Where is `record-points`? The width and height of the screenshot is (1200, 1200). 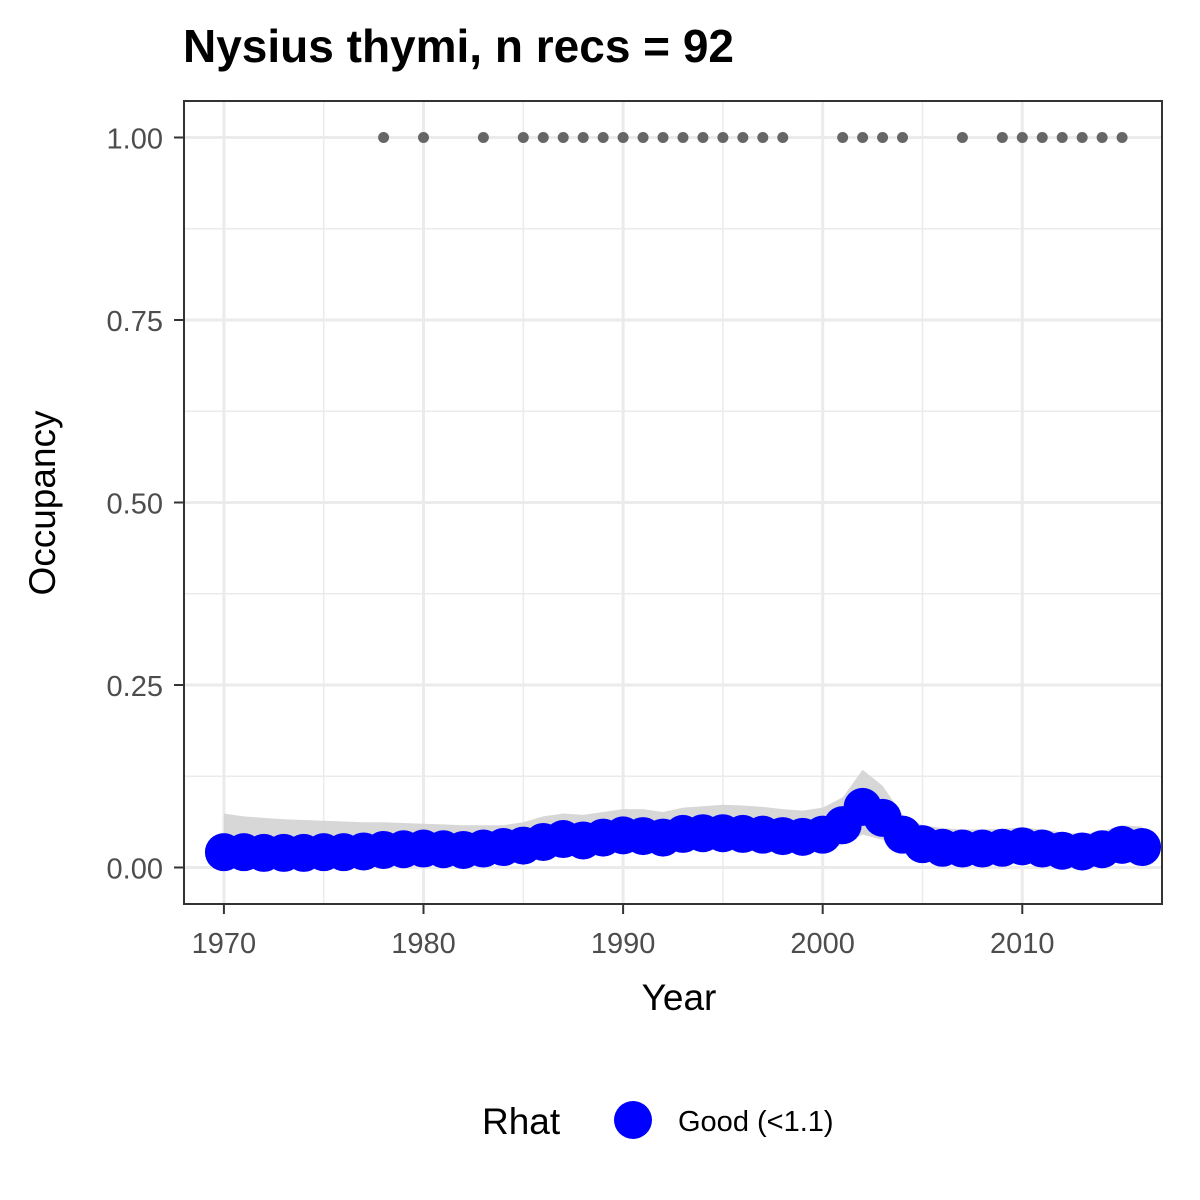 record-points is located at coordinates (753, 137).